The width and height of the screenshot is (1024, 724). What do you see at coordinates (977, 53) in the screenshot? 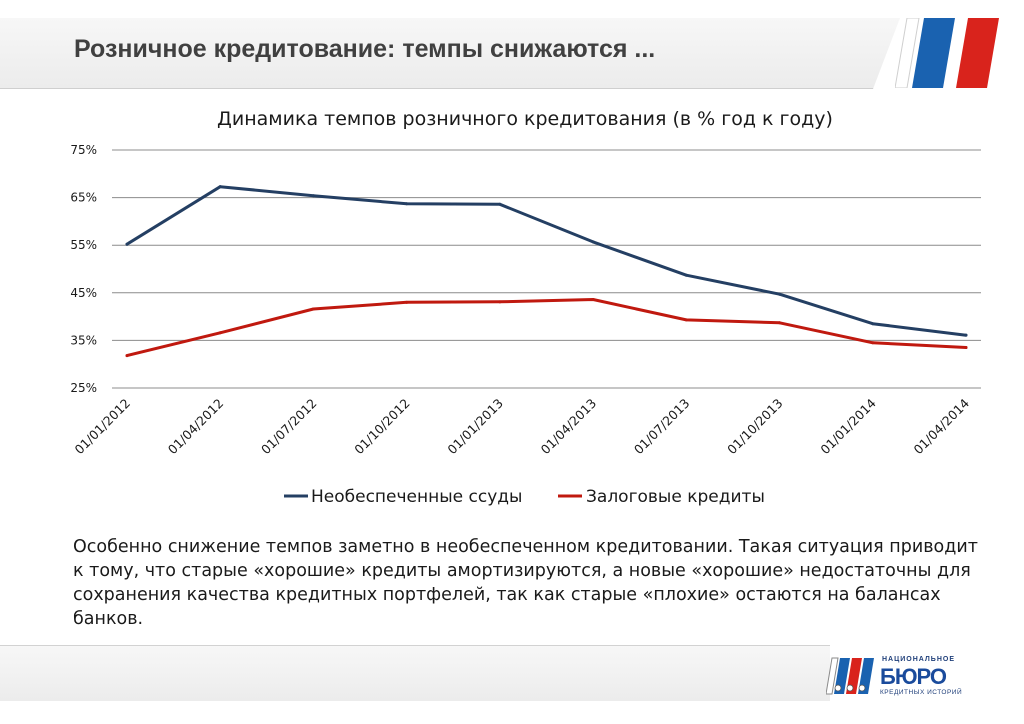
I see `stripe-red` at bounding box center [977, 53].